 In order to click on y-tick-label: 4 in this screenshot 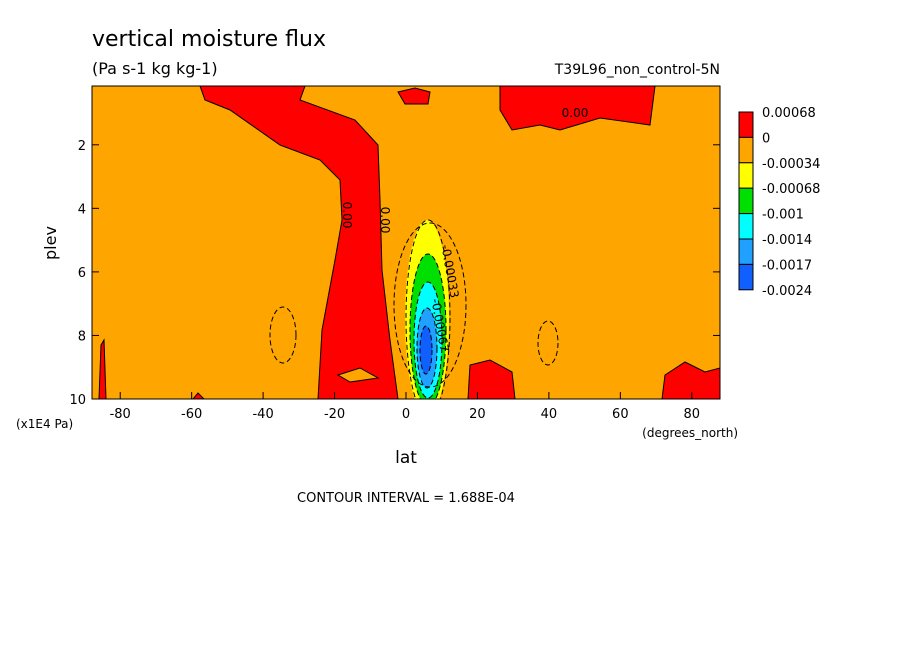, I will do `click(82, 209)`.